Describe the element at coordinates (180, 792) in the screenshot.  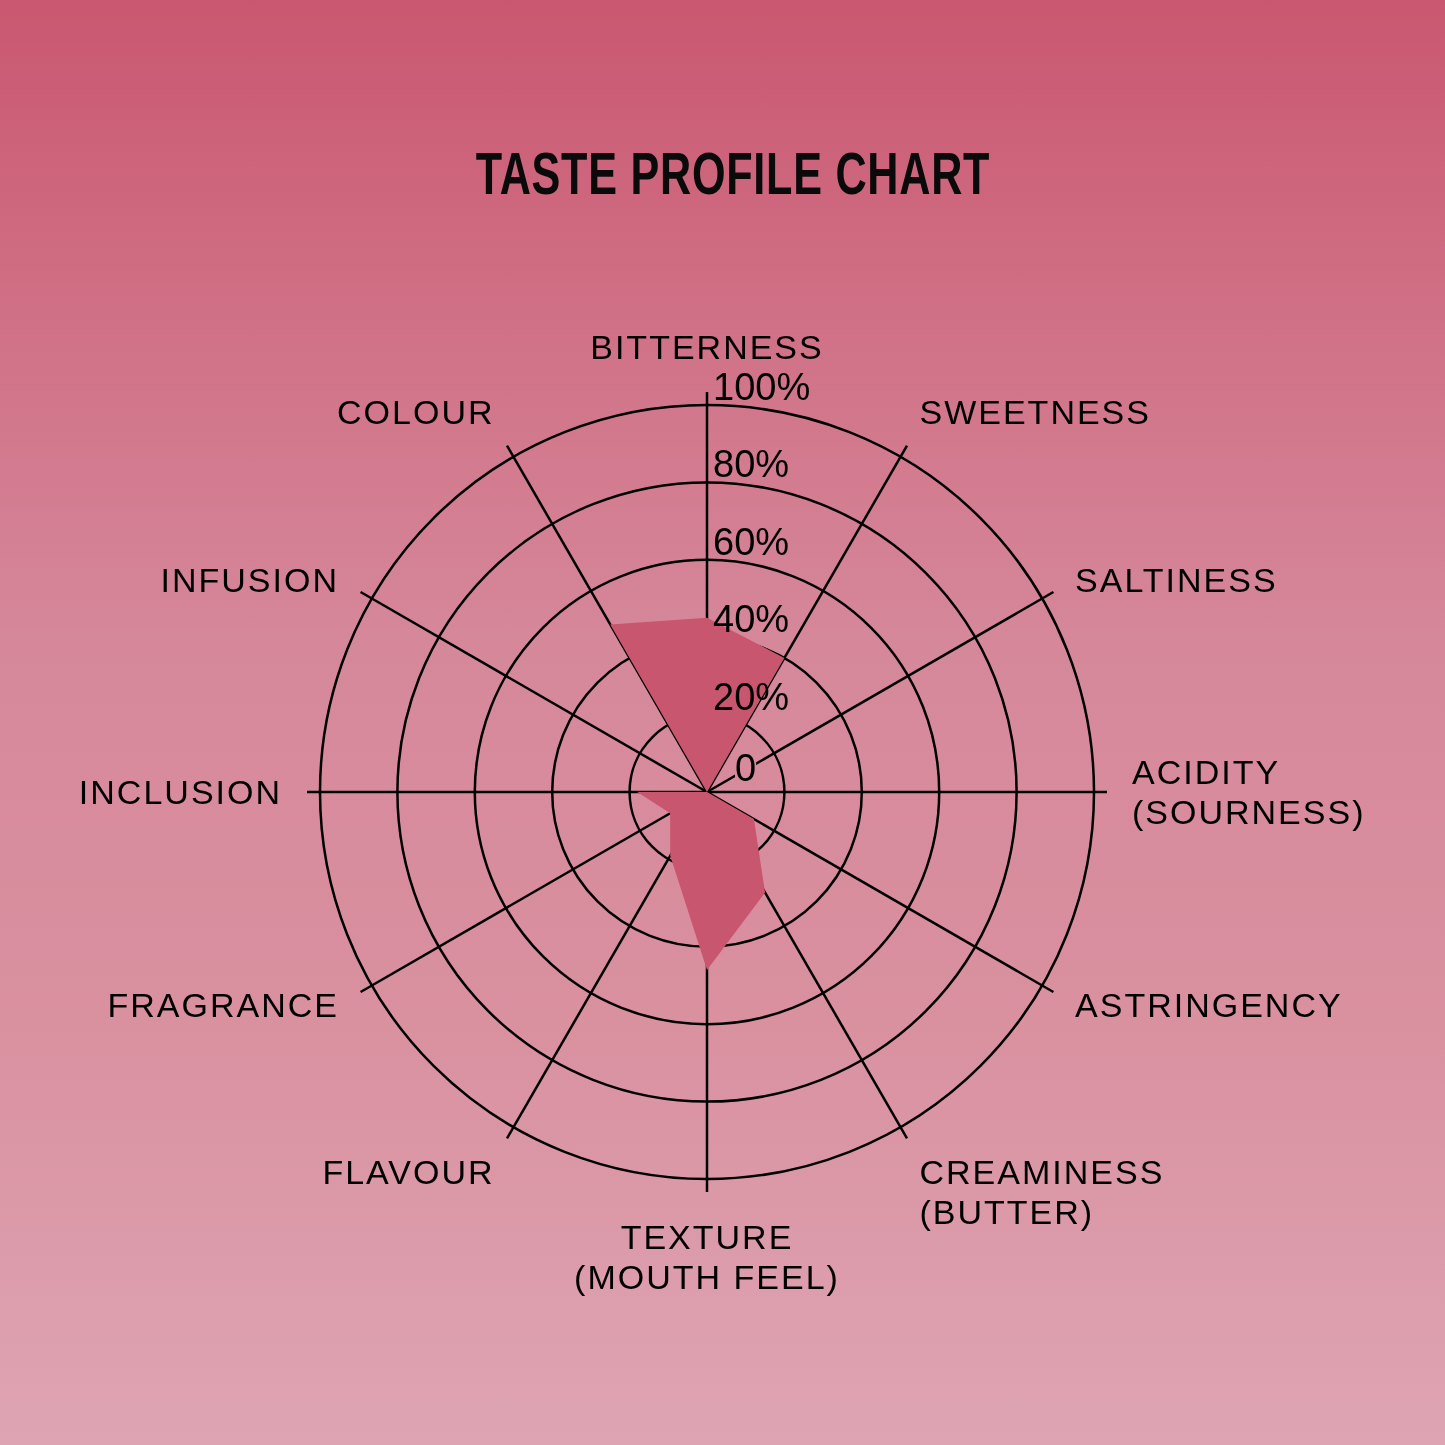
I see `spoke-label: INCLUSION` at that location.